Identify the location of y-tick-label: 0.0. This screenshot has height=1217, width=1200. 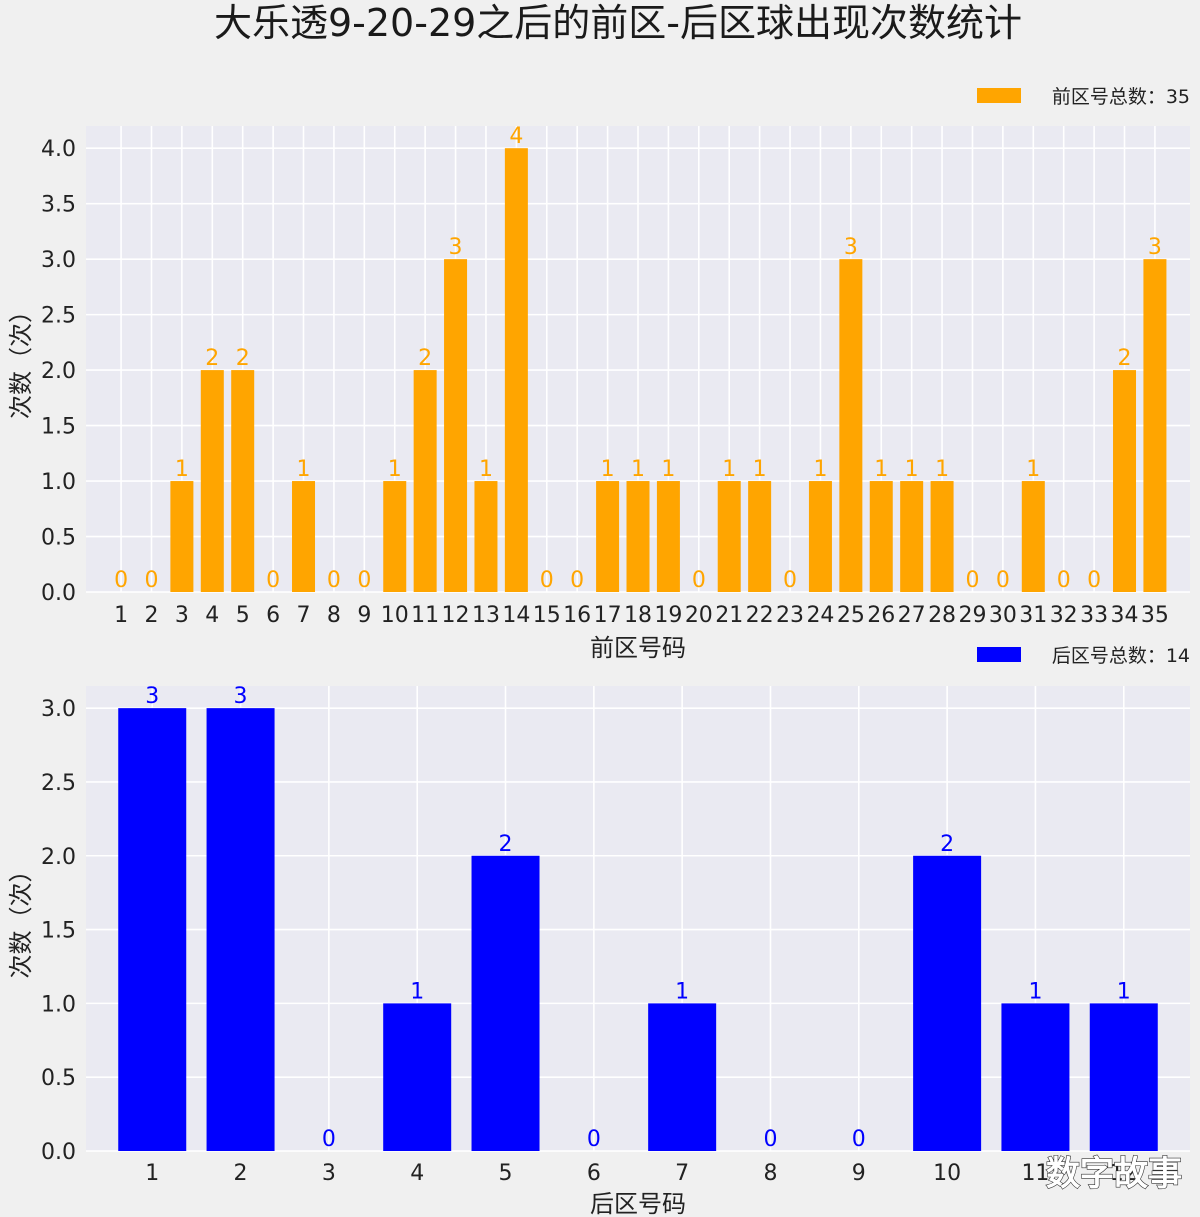
(58, 1152).